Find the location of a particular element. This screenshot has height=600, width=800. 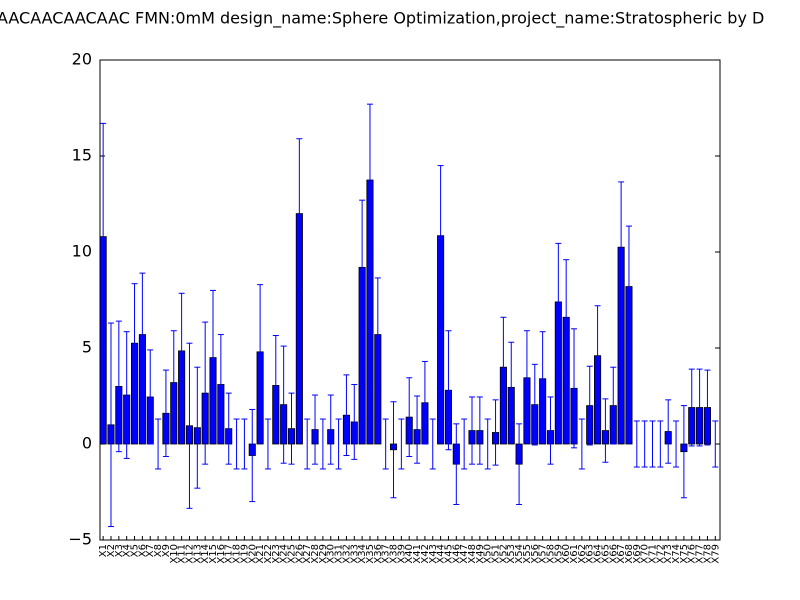

x-tick-label: X55 is located at coordinates (527, 554).